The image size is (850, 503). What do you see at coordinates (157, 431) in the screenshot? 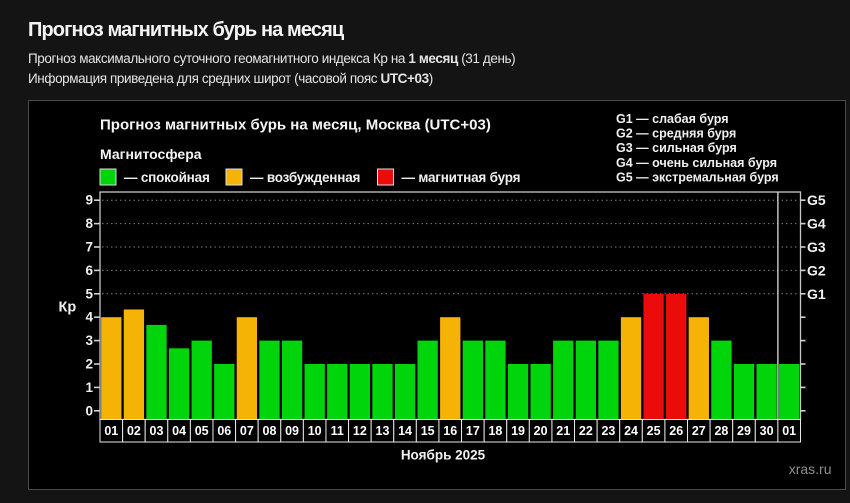
I see `svg-text: 03` at bounding box center [157, 431].